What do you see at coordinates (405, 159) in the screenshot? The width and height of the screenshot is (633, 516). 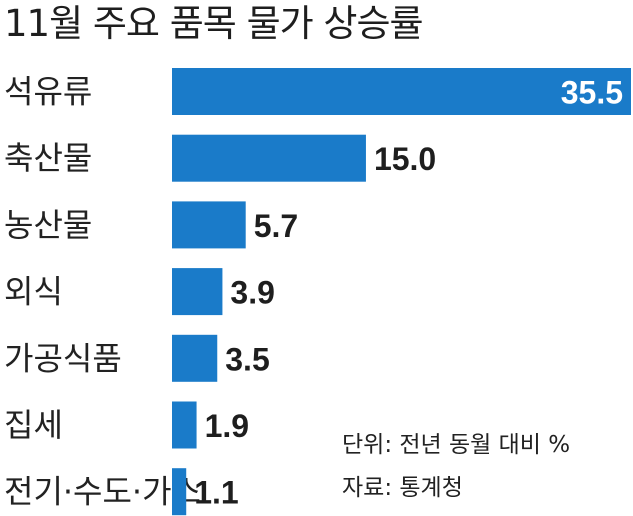 I see `data-label: 15.0` at bounding box center [405, 159].